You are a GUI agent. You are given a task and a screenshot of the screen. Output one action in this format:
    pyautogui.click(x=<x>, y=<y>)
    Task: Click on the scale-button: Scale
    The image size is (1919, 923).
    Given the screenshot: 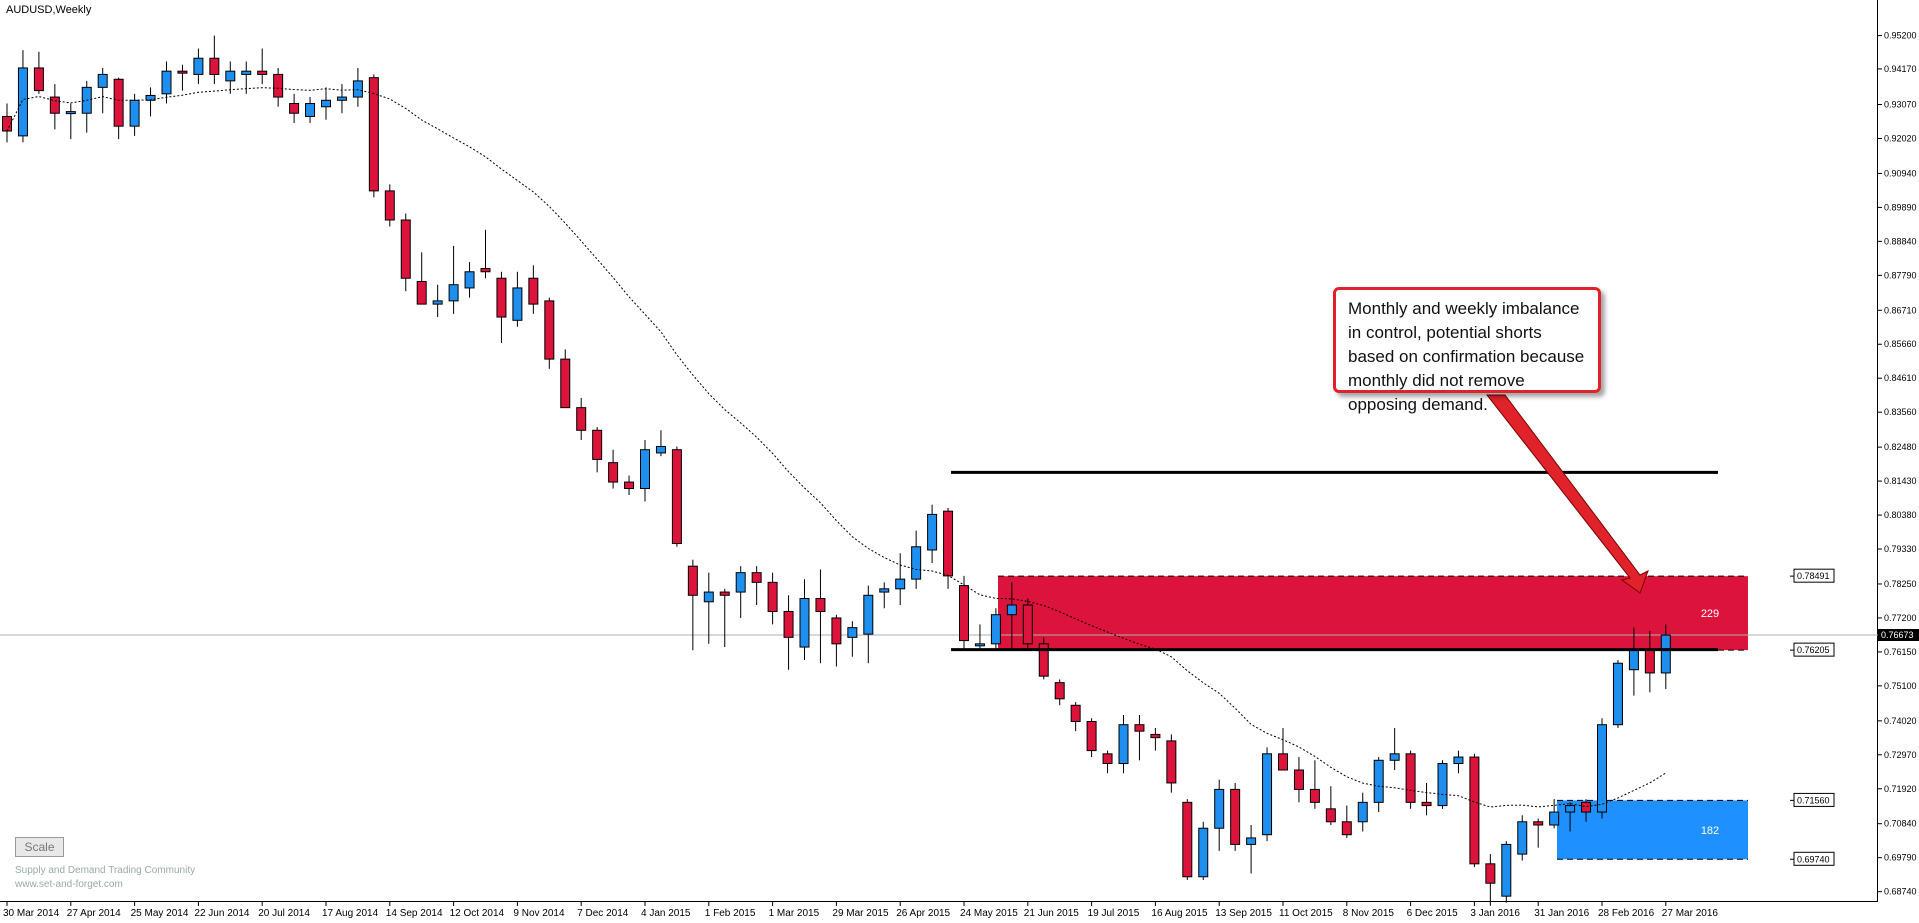 What is the action you would take?
    pyautogui.click(x=39, y=847)
    